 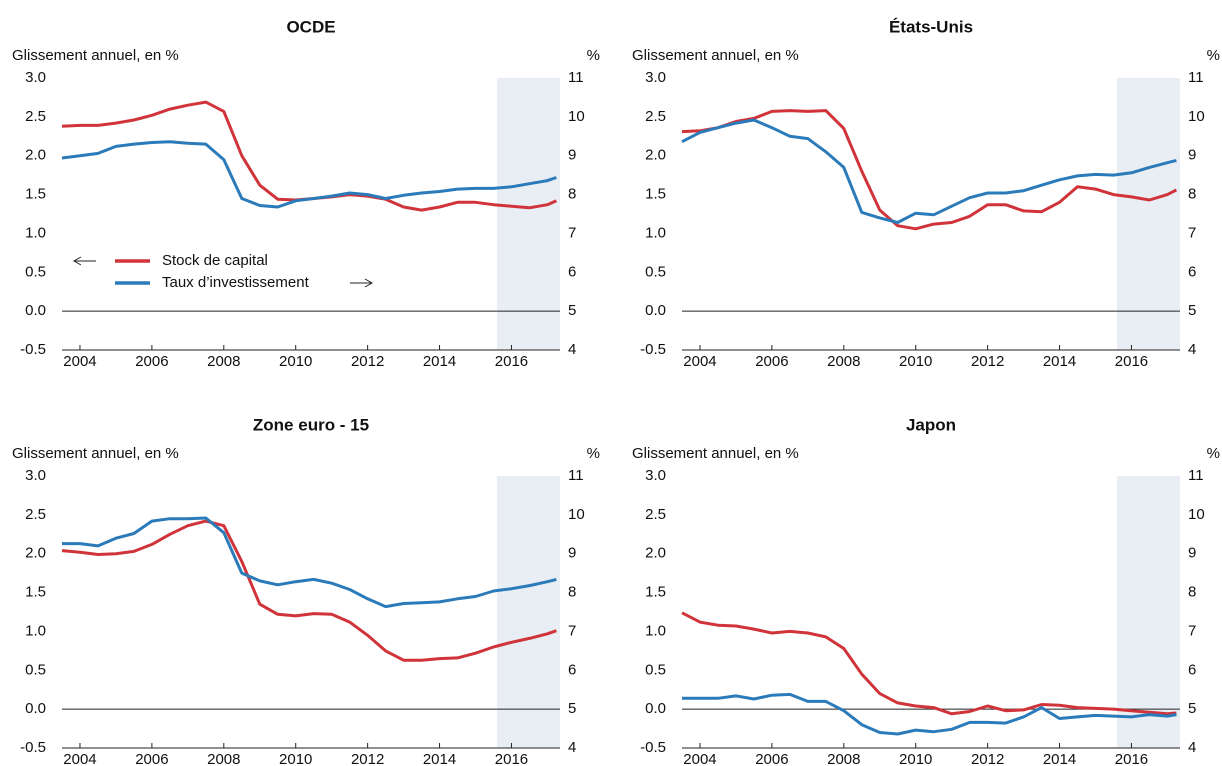 What do you see at coordinates (215, 260) in the screenshot?
I see `legend-label: Stock de capital` at bounding box center [215, 260].